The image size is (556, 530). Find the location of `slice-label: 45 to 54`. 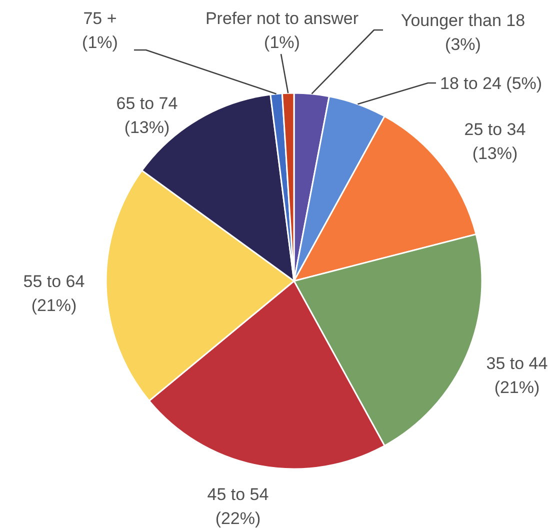

slice-label: 45 to 54 is located at coordinates (238, 494).